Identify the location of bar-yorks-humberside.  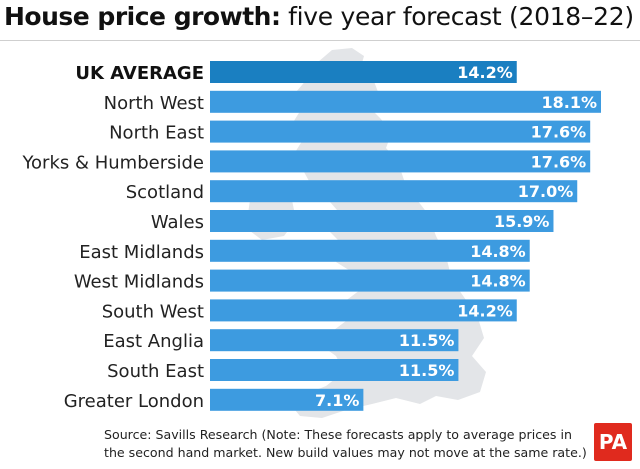
(400, 161).